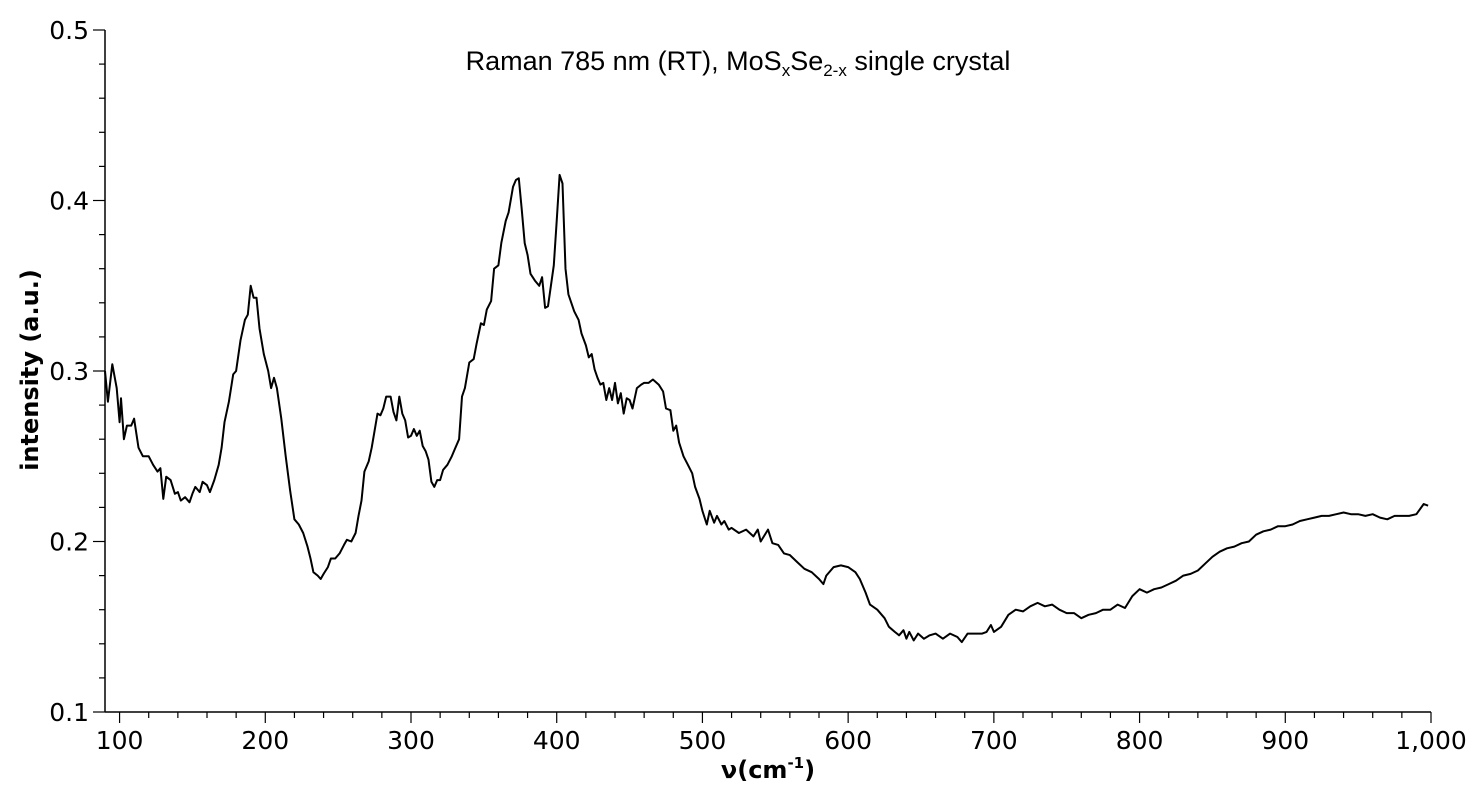 The image size is (1480, 789). I want to click on x-tick-label: 400, so click(557, 740).